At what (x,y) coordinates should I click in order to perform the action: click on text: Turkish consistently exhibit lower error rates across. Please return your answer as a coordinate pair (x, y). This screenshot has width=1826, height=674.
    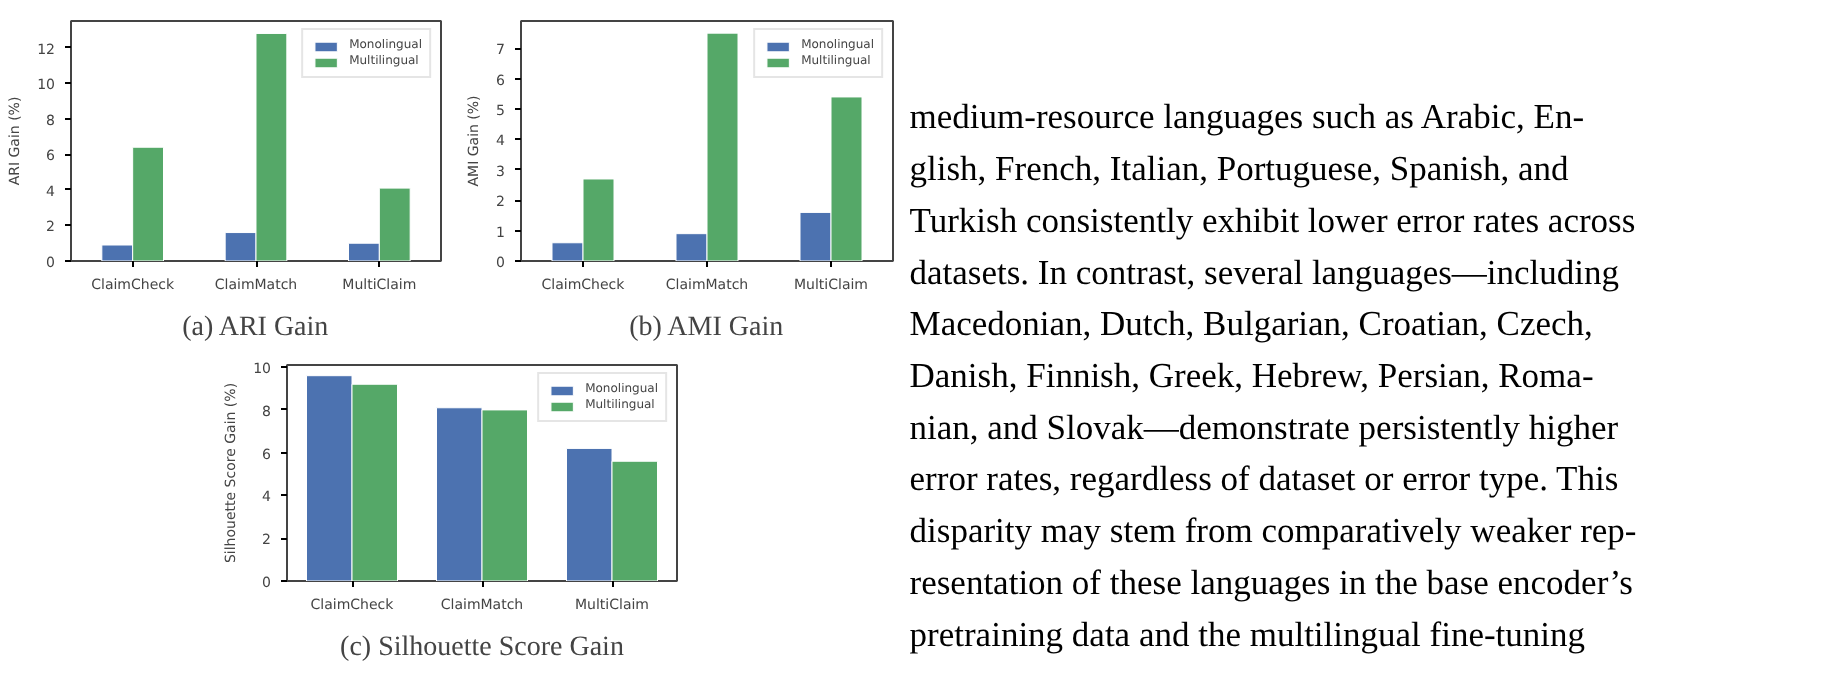
    Looking at the image, I should click on (1272, 219).